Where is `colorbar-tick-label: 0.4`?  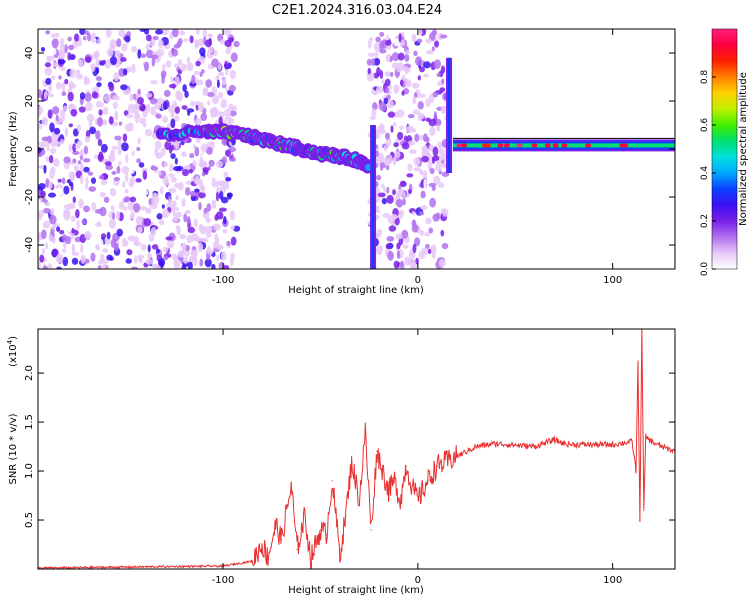 colorbar-tick-label: 0.4 is located at coordinates (705, 173).